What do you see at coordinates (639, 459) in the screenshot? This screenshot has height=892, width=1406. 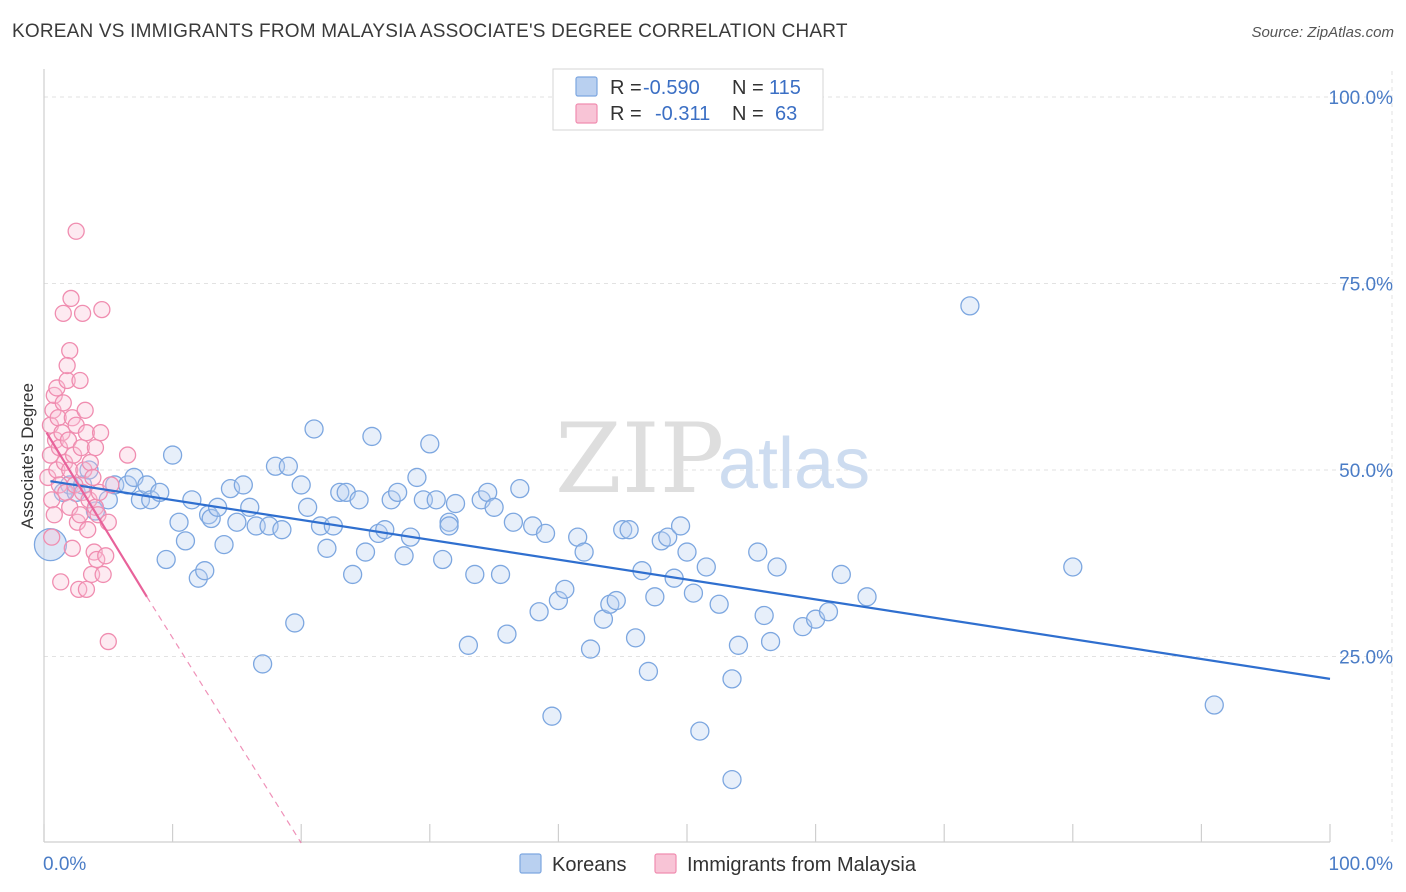 I see `watermark-zip: ZIP` at bounding box center [639, 459].